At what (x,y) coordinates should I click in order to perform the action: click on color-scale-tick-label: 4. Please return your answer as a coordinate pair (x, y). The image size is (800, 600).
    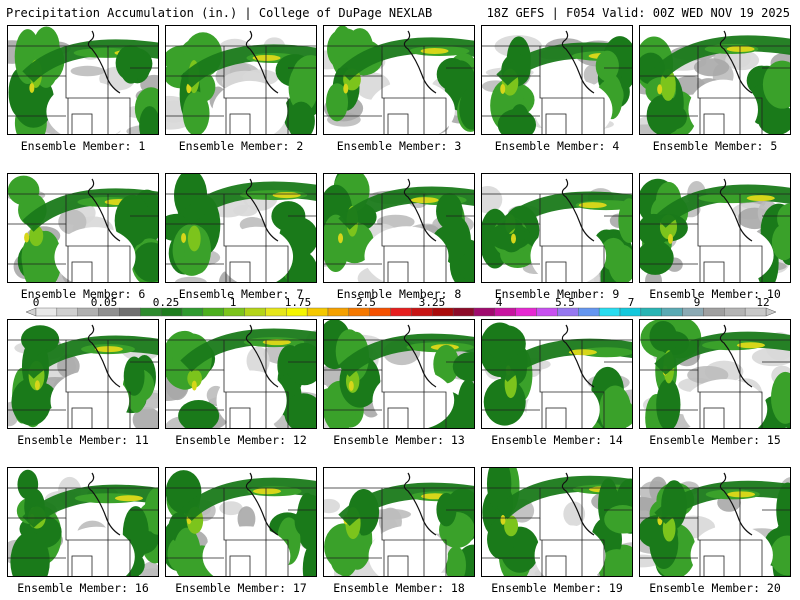
    Looking at the image, I should click on (499, 302).